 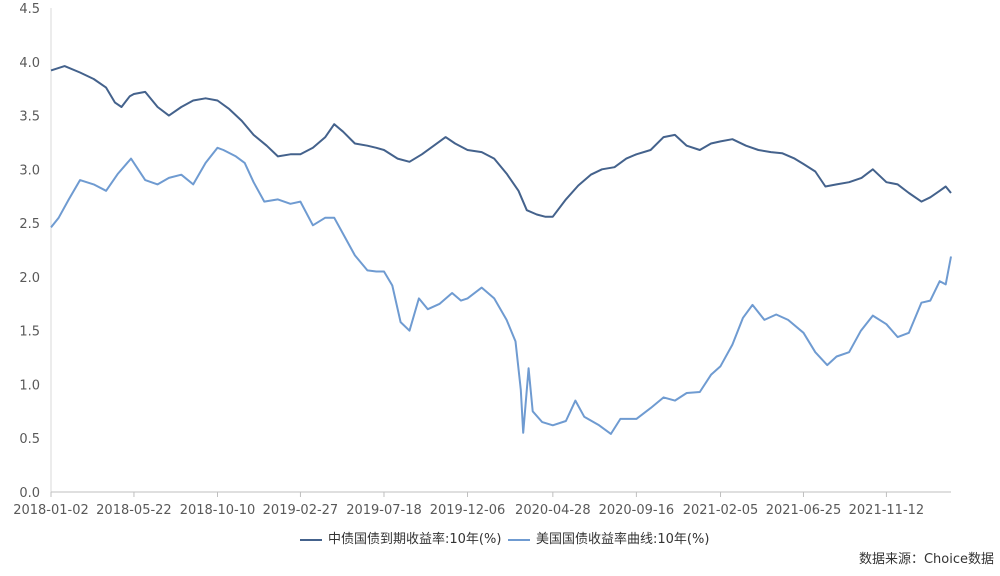 I want to click on x-tick-label: 2019-02-27, so click(x=301, y=510).